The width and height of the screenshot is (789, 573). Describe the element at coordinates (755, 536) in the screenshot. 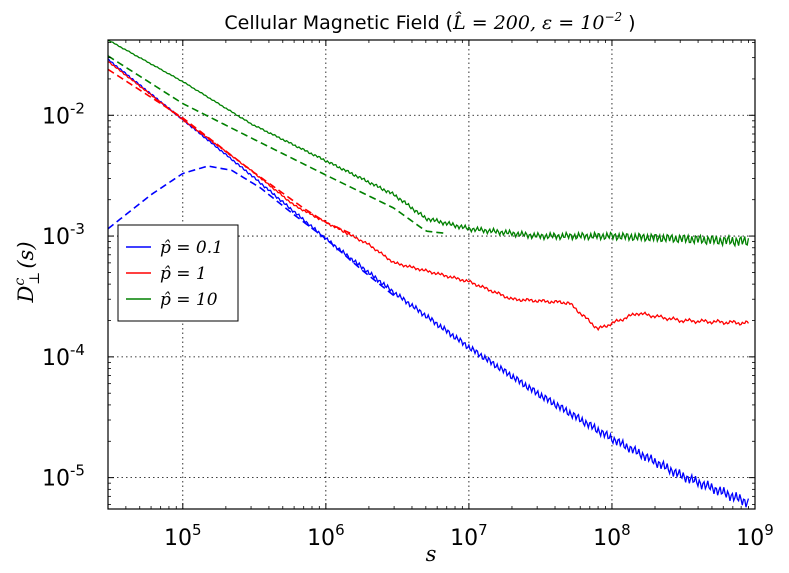

I see `x-tick-label-4: 10⁹` at that location.